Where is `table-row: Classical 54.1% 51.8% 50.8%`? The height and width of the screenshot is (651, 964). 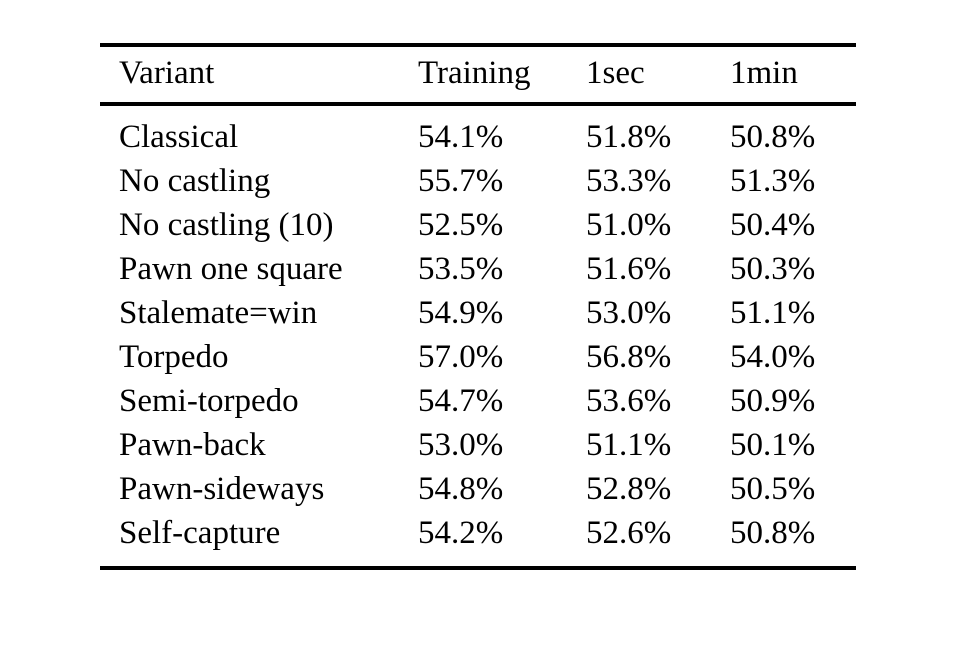 table-row: Classical 54.1% 51.8% 50.8% is located at coordinates (478, 131).